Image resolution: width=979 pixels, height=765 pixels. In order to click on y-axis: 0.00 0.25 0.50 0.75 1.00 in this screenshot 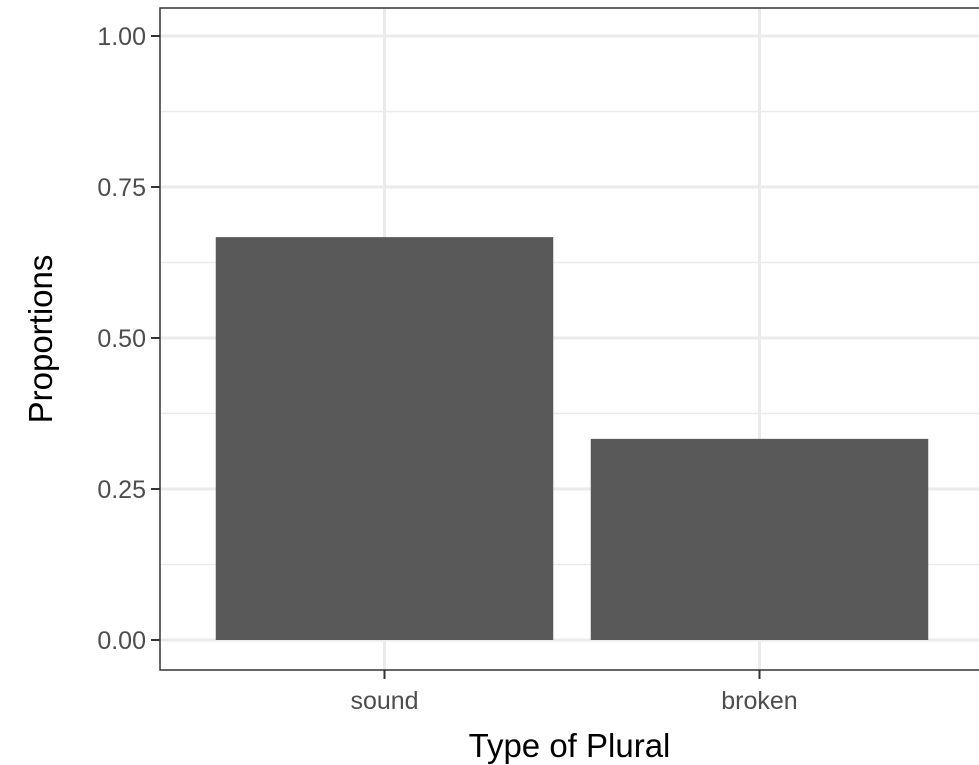, I will do `click(128, 339)`.